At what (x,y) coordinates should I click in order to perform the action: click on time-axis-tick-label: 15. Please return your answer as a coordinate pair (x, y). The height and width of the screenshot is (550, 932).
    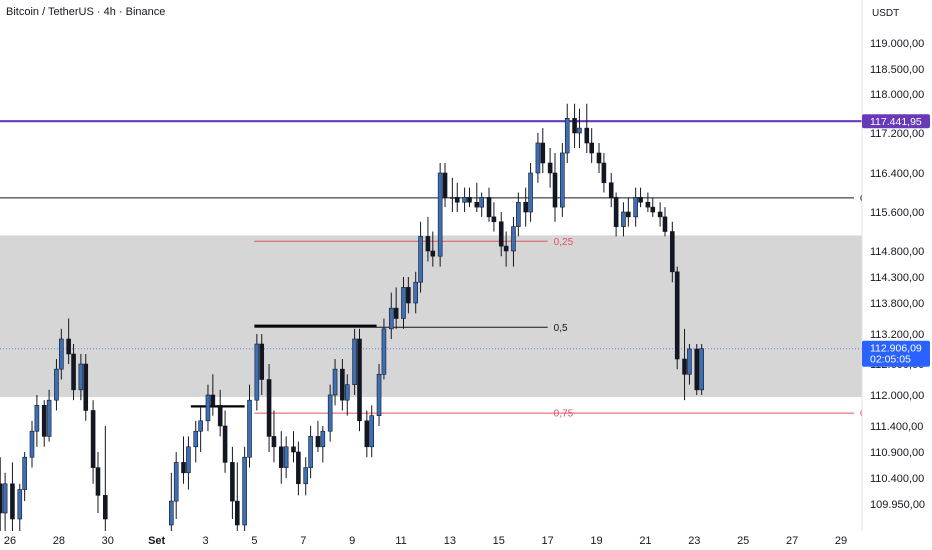
    Looking at the image, I should click on (499, 541).